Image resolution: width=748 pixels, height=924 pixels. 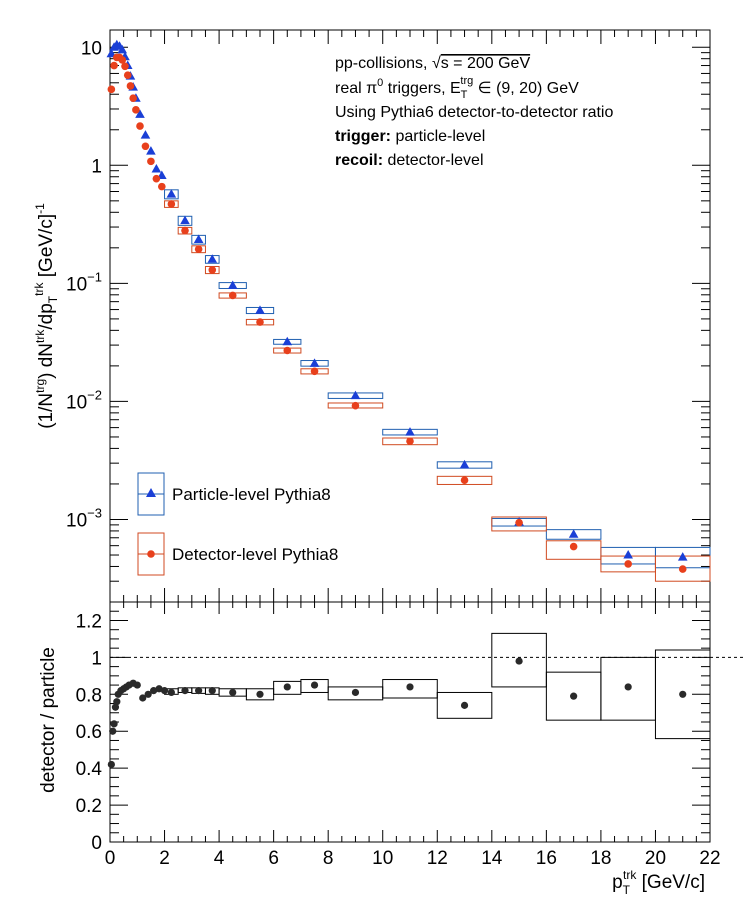 What do you see at coordinates (382, 858) in the screenshot?
I see `x-tick-label: 10` at bounding box center [382, 858].